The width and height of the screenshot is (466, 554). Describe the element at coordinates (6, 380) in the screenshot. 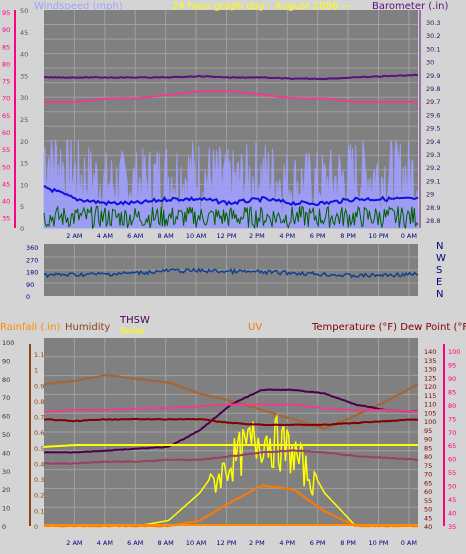

I see `rain-tick-label: 80` at that location.